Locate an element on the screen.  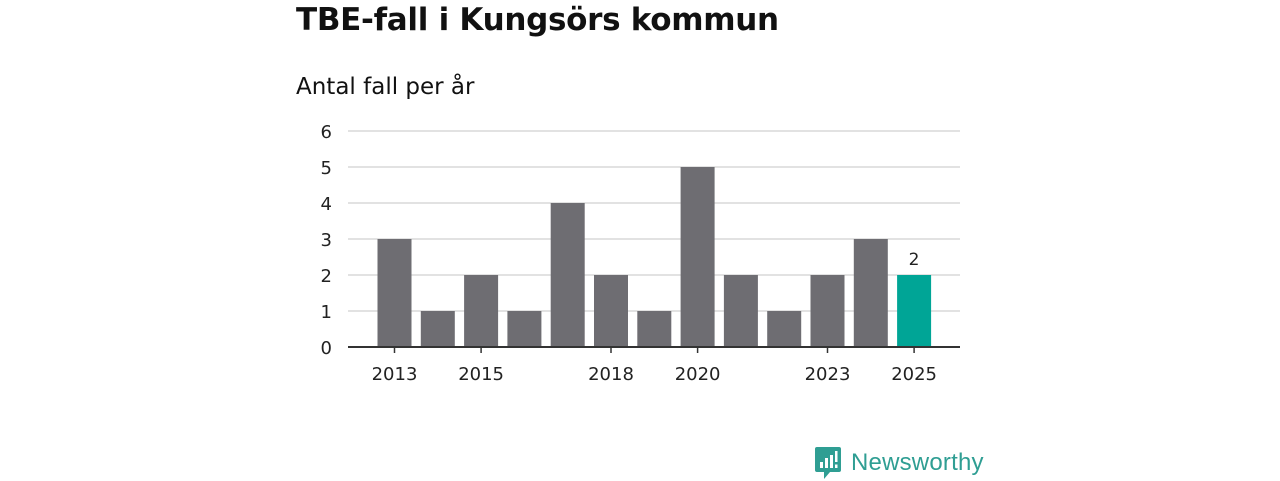
y-tick-label-3: 3 is located at coordinates (326, 240).